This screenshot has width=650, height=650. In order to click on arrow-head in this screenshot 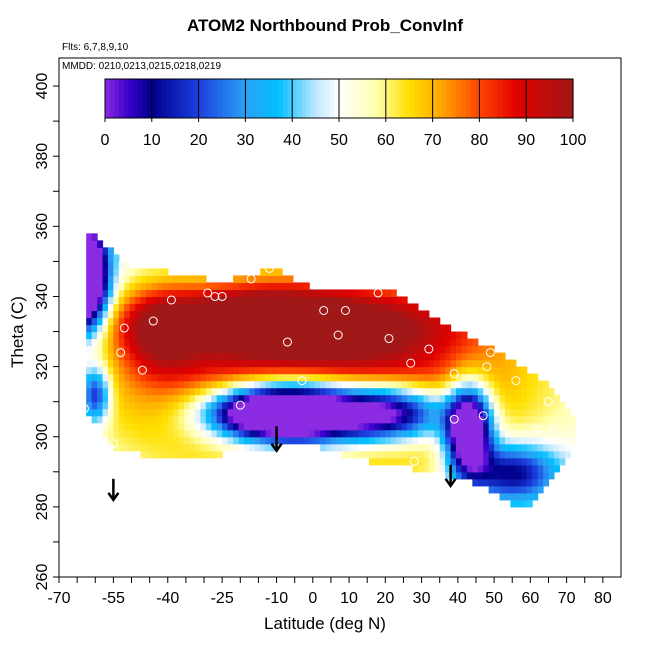, I will do `click(276, 448)`.